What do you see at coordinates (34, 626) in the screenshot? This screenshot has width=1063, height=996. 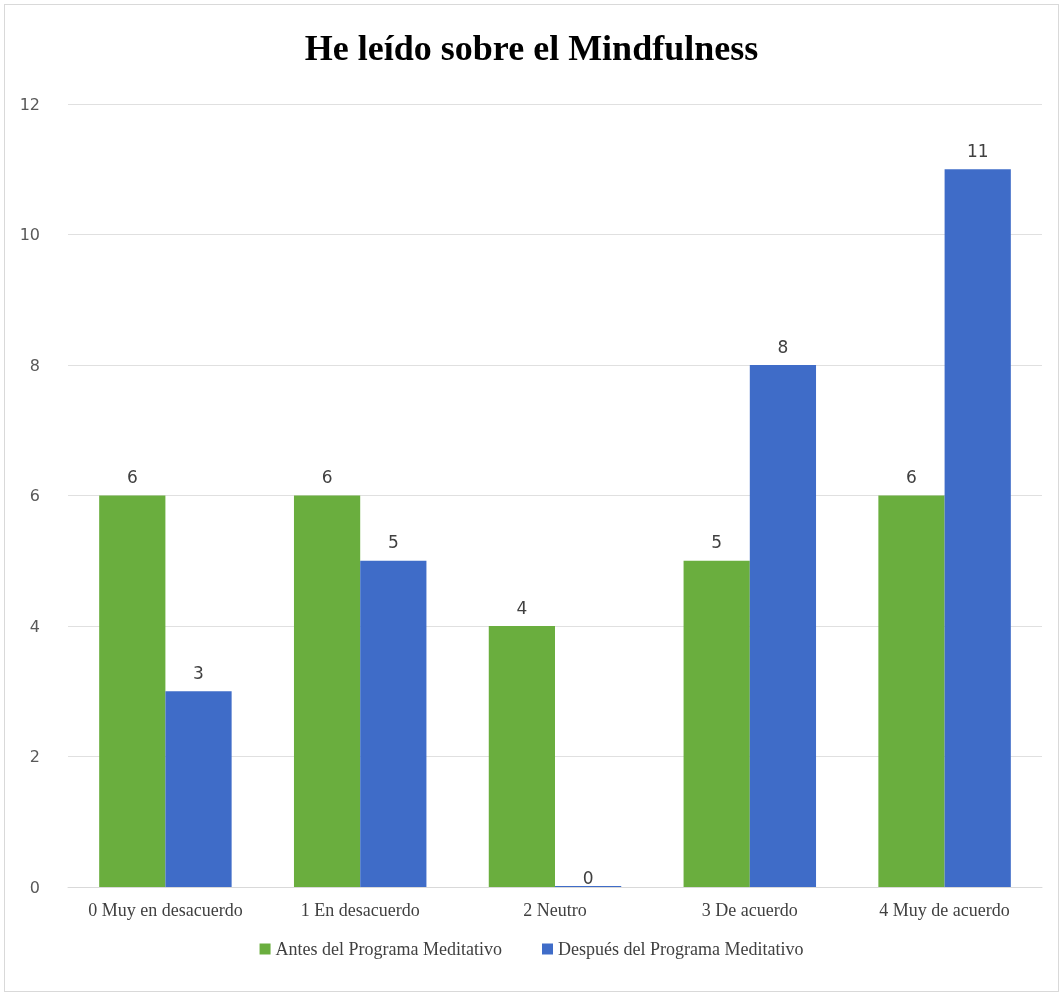 I see `y-tick-label: 4` at bounding box center [34, 626].